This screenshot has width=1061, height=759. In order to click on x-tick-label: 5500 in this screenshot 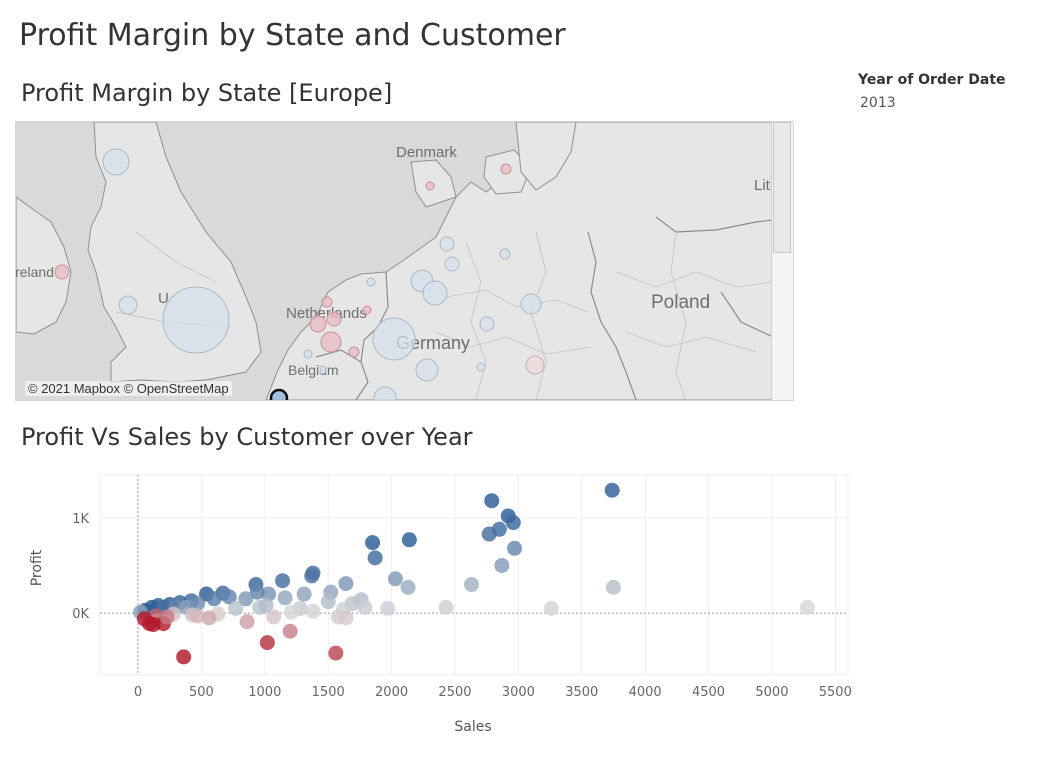, I will do `click(835, 692)`.